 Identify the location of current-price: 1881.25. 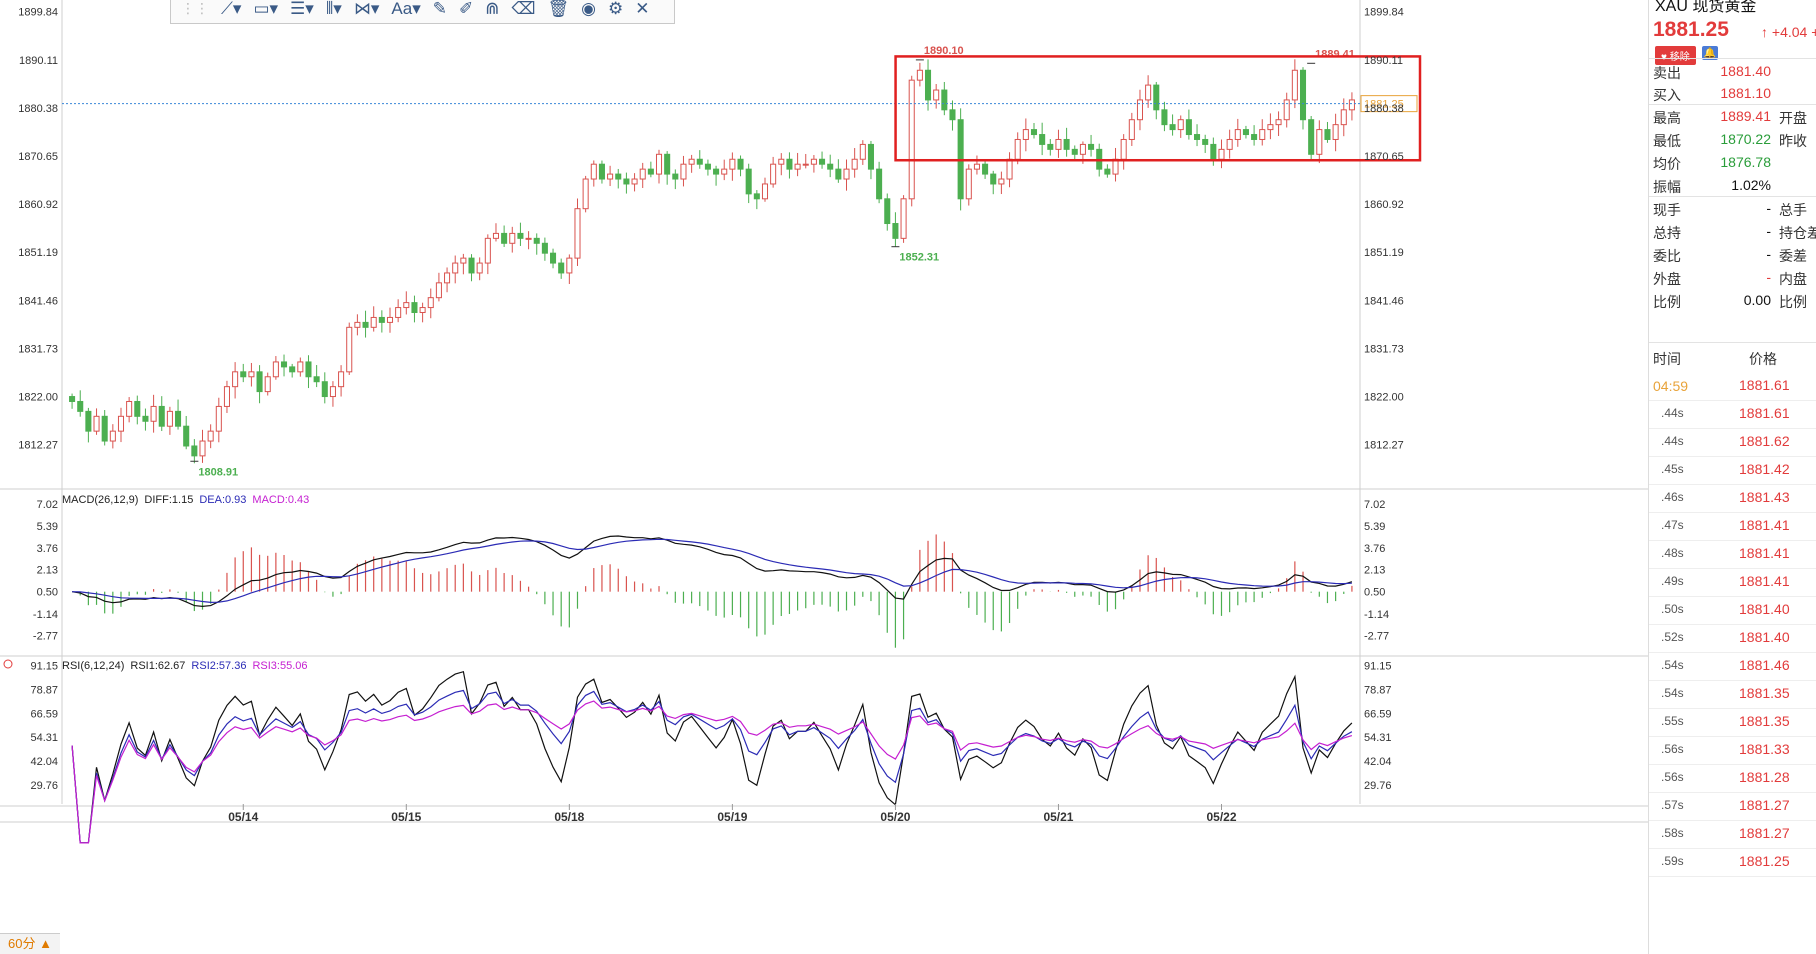
(1691, 29).